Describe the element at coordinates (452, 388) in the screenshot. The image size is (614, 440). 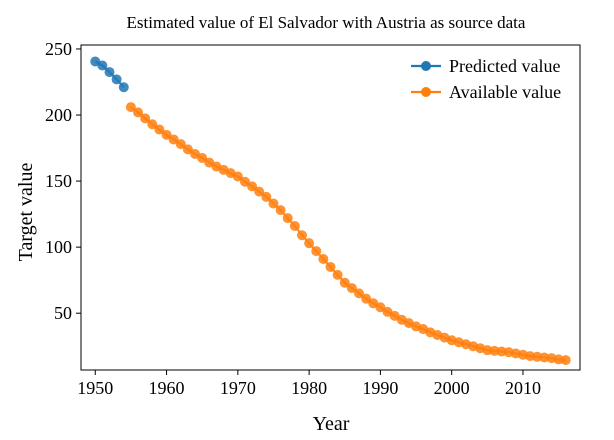
I see `x-tick-label: 2000` at that location.